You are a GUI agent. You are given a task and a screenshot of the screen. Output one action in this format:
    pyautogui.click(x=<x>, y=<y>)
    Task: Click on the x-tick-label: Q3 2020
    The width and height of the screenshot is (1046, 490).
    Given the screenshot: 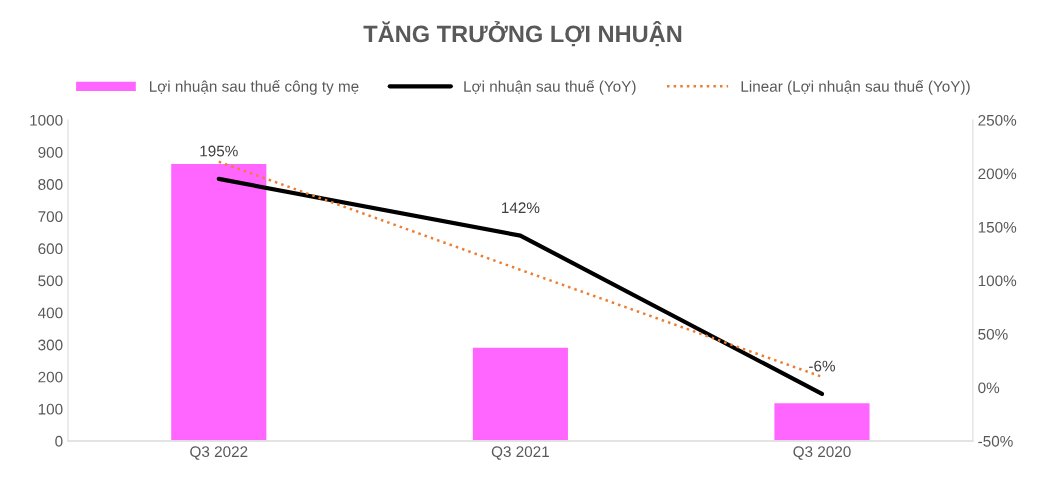 What is the action you would take?
    pyautogui.click(x=822, y=453)
    